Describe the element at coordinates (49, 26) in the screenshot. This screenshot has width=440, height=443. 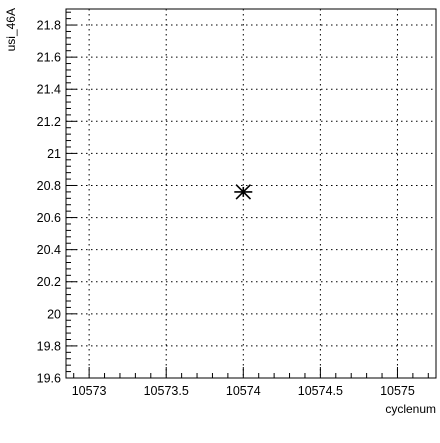
I see `y-tick-label: 21.8` at that location.